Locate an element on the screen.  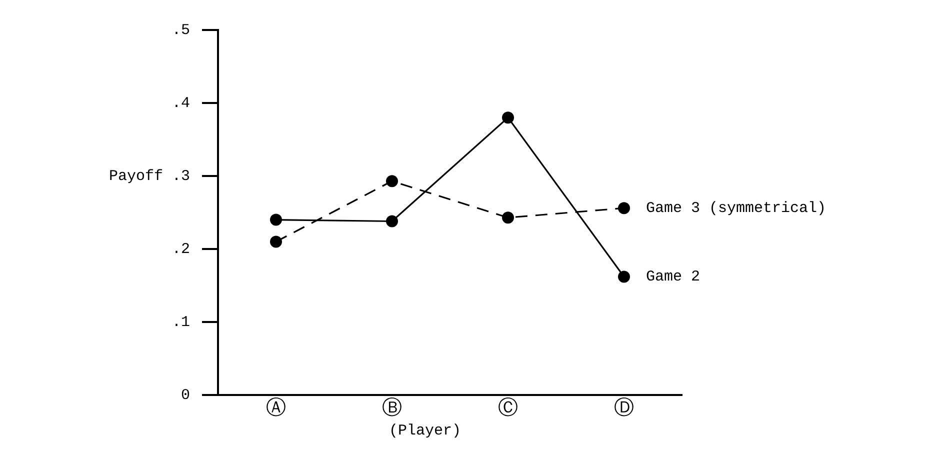
y-tick-label: .1 is located at coordinates (181, 322).